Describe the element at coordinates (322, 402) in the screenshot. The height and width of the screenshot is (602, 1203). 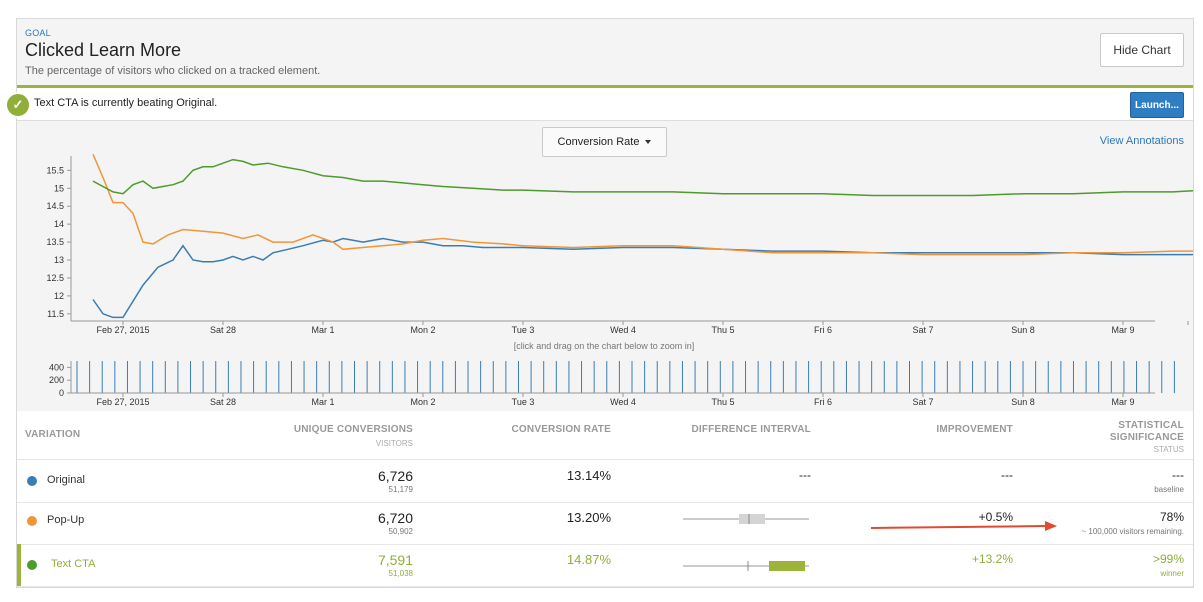
I see `bar-x-tick-label: Mar 1` at that location.